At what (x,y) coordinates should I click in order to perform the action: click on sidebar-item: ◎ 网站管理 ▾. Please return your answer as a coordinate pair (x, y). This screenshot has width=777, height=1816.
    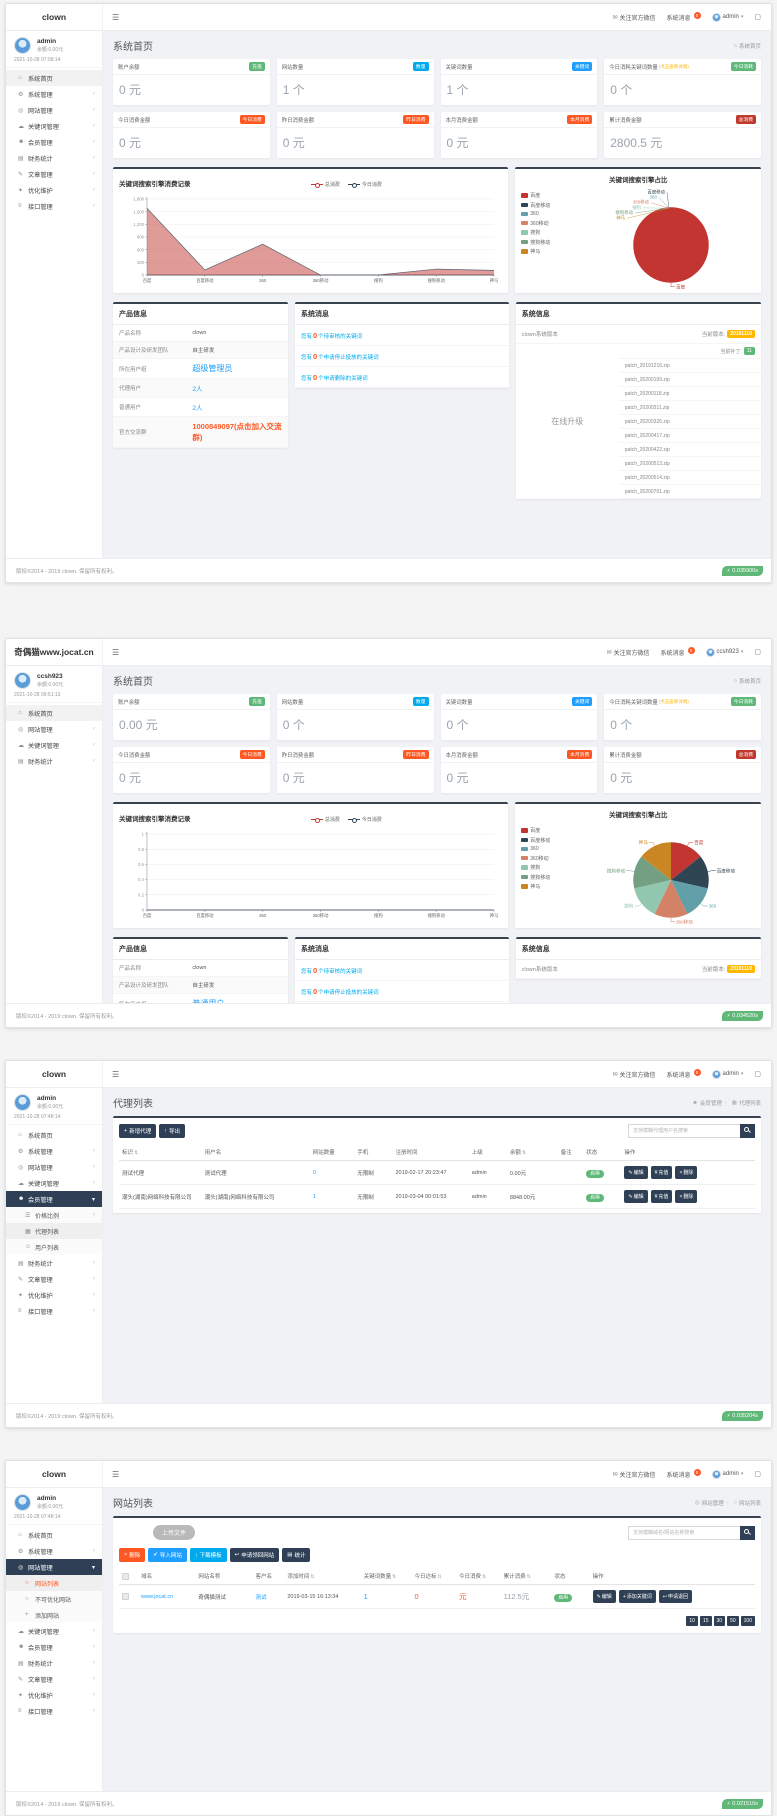
    Looking at the image, I should click on (54, 1567).